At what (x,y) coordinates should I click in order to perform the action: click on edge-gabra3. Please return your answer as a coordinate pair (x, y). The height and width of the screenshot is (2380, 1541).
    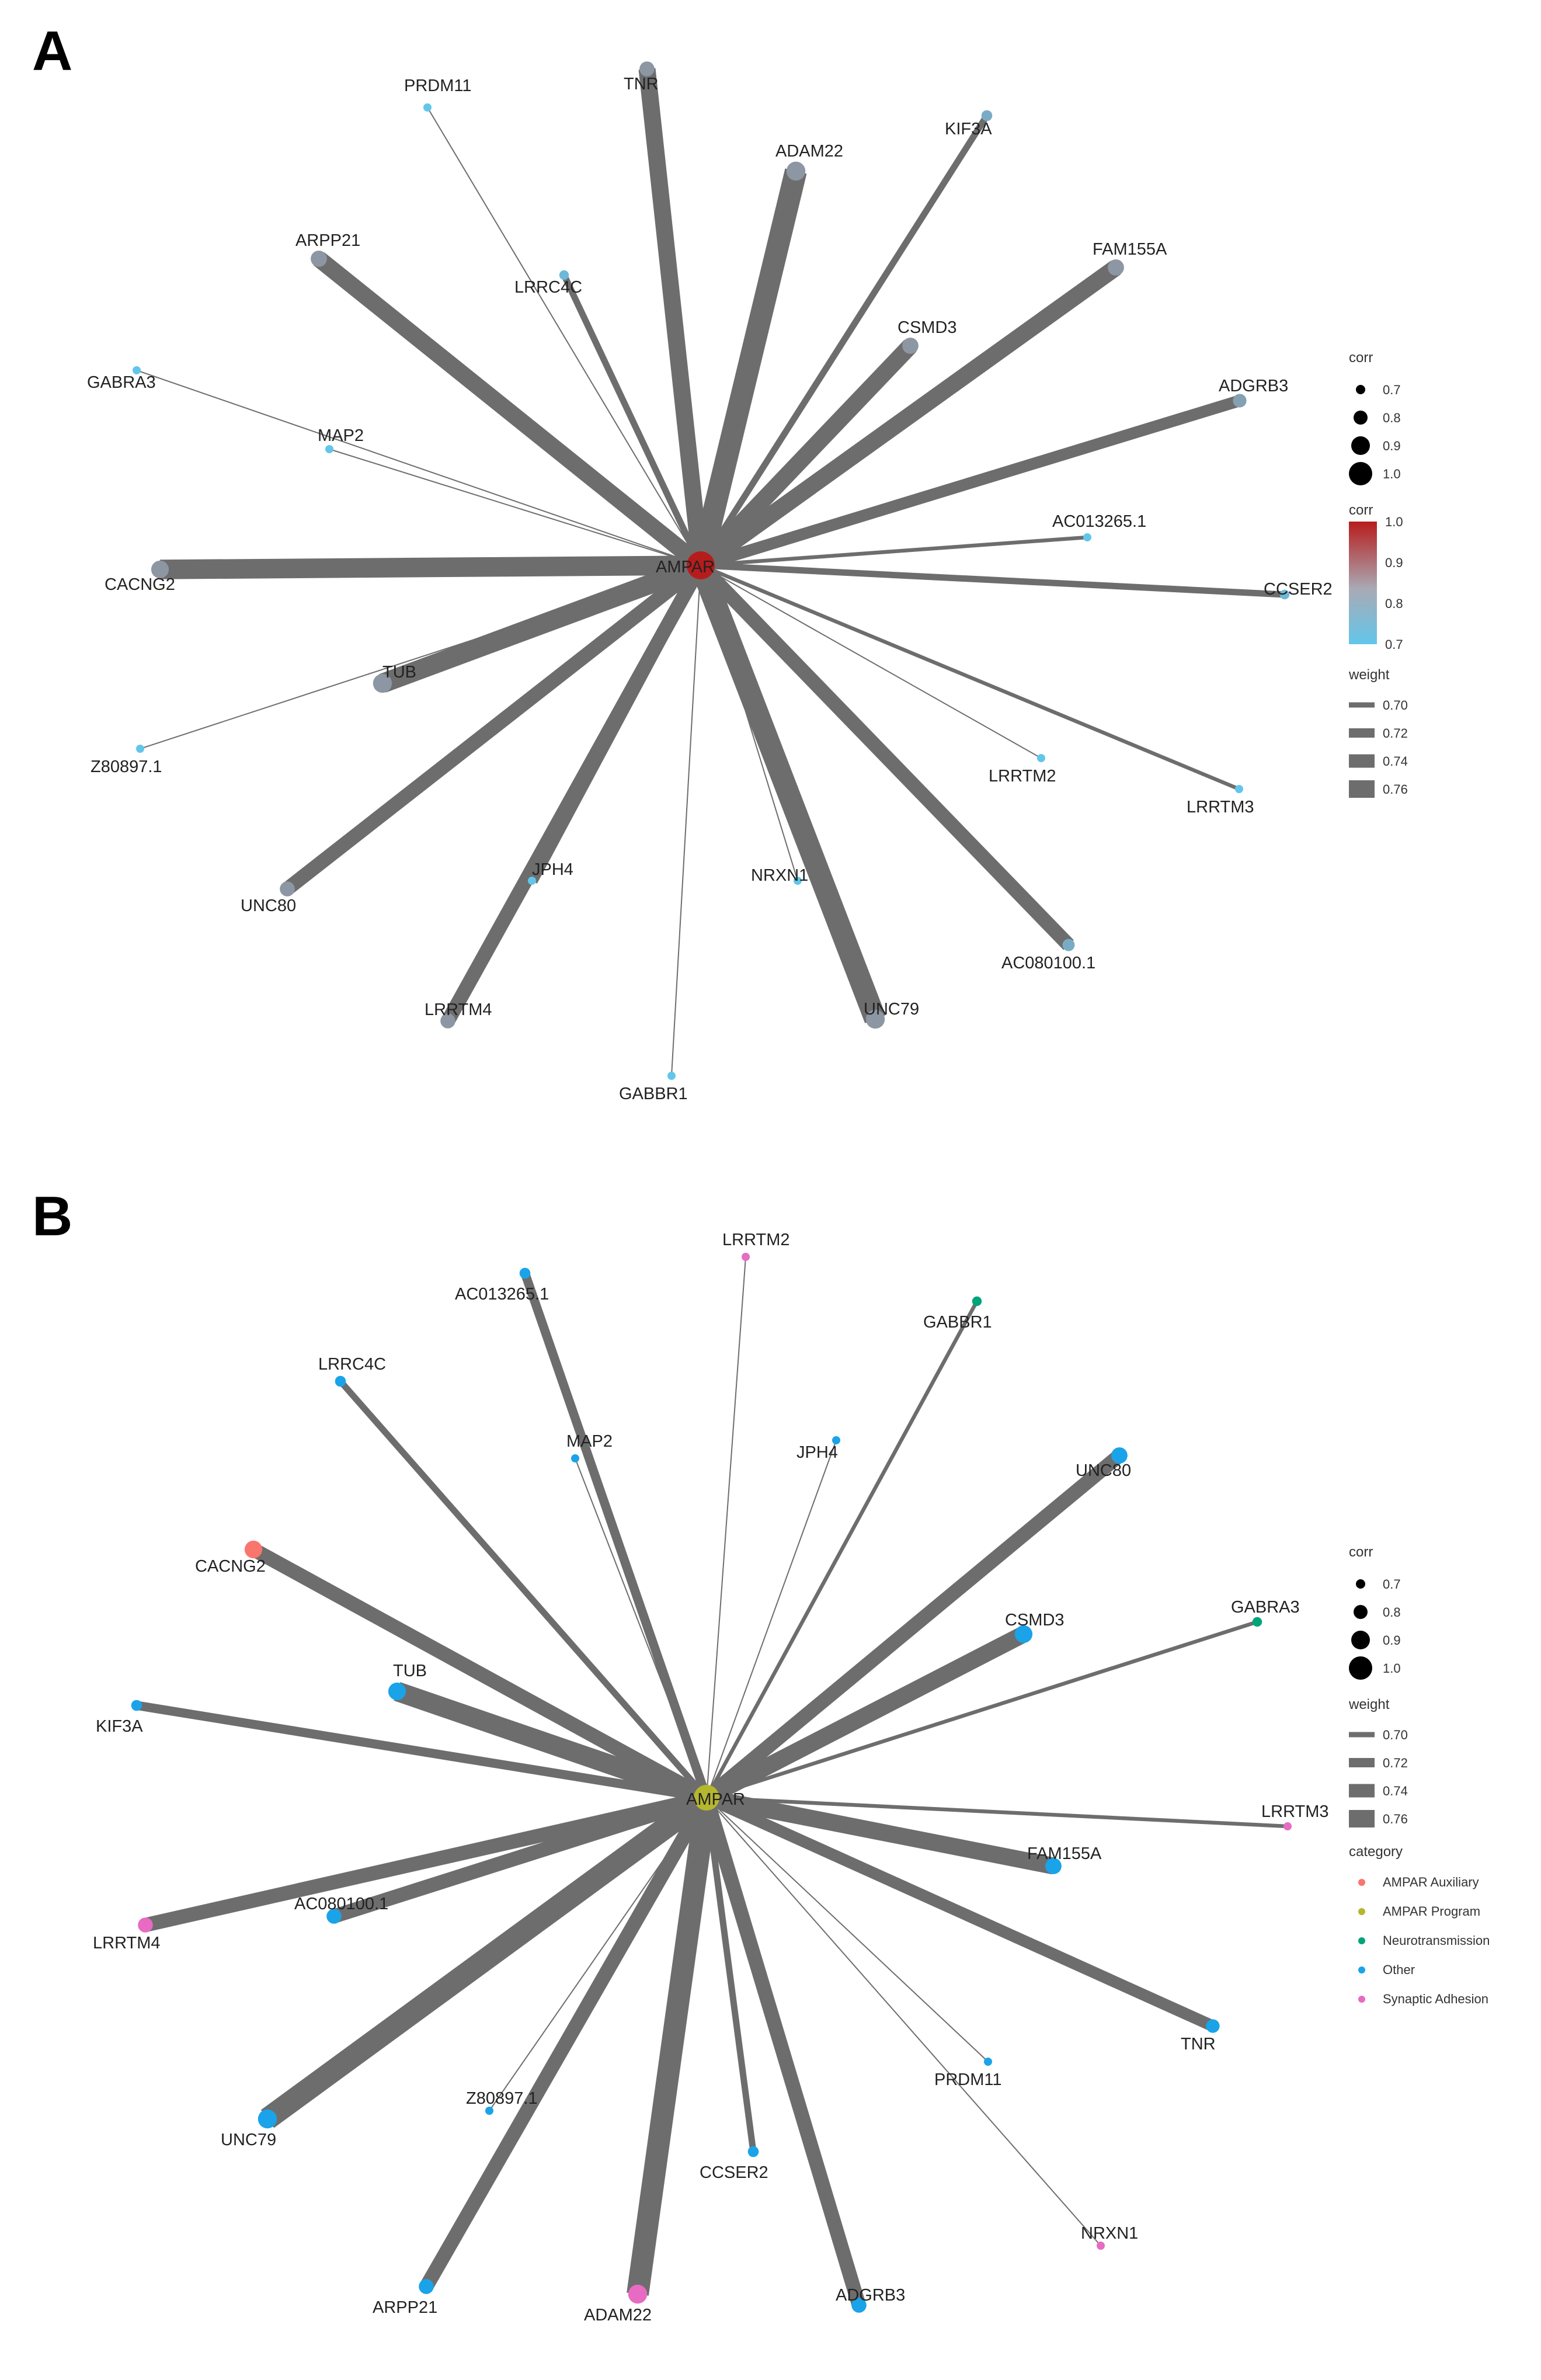
    Looking at the image, I should click on (982, 1710).